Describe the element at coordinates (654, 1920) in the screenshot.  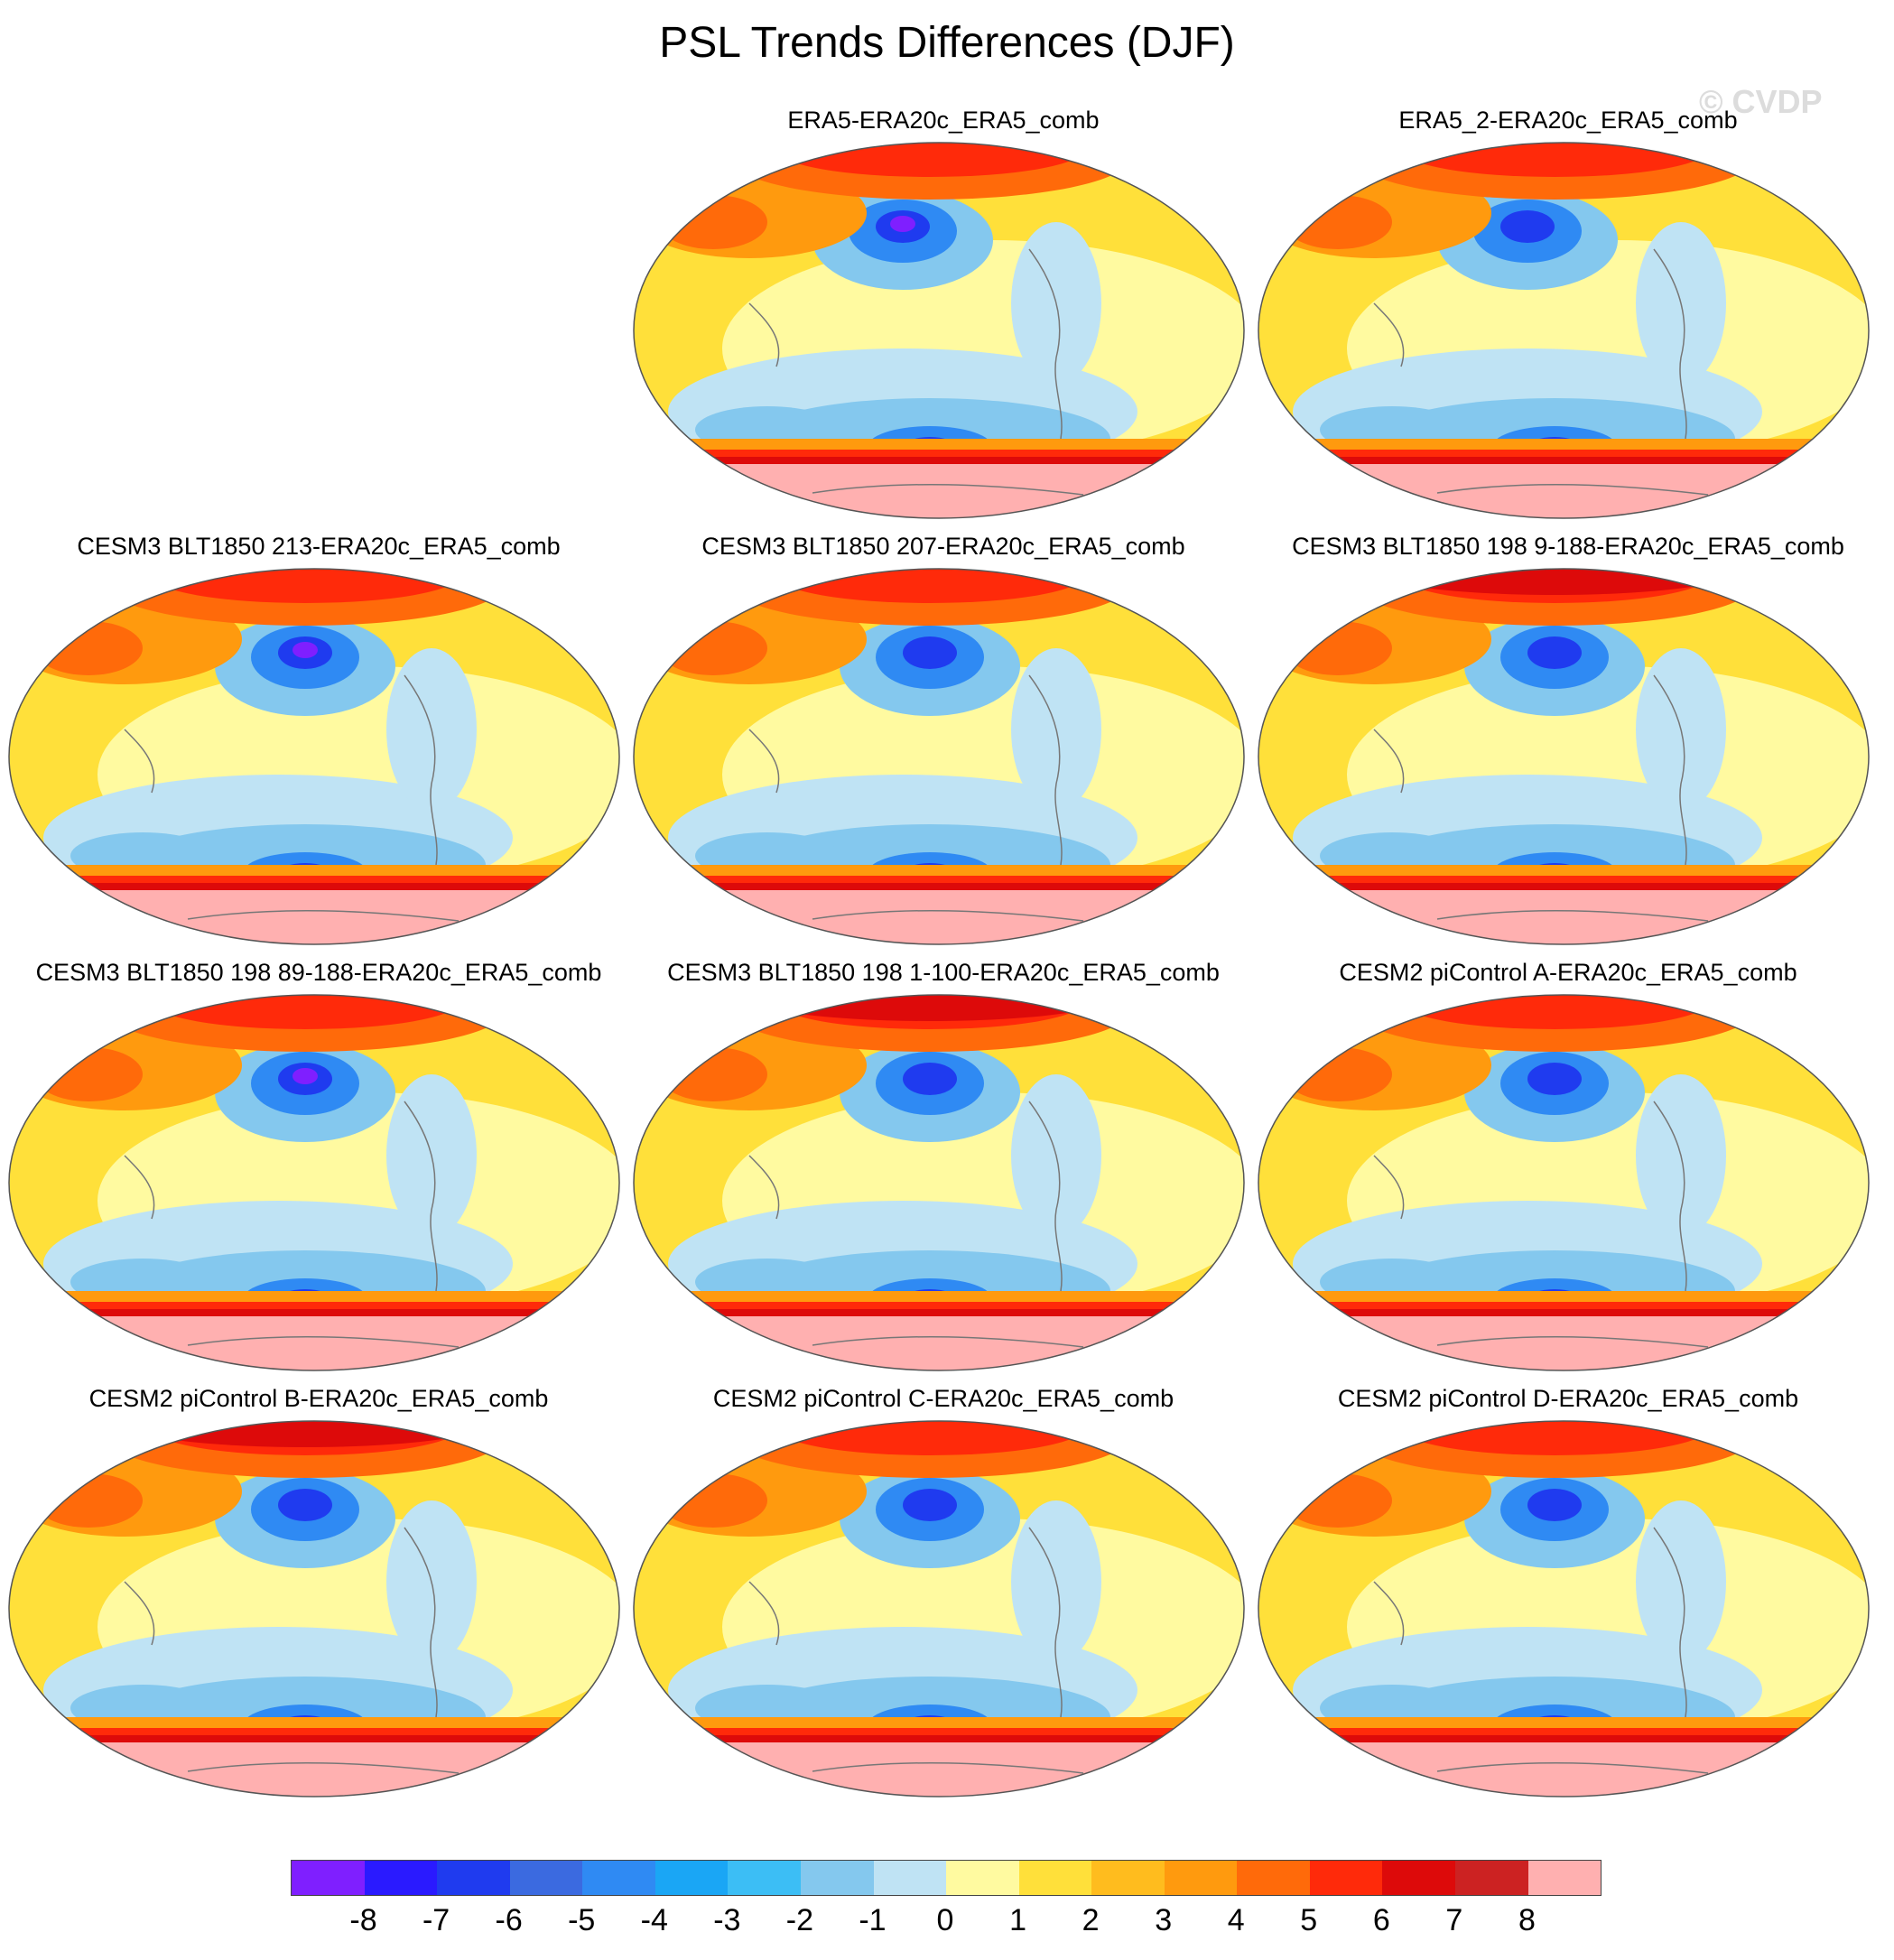
I see `colorbar-tick-label: -4` at that location.